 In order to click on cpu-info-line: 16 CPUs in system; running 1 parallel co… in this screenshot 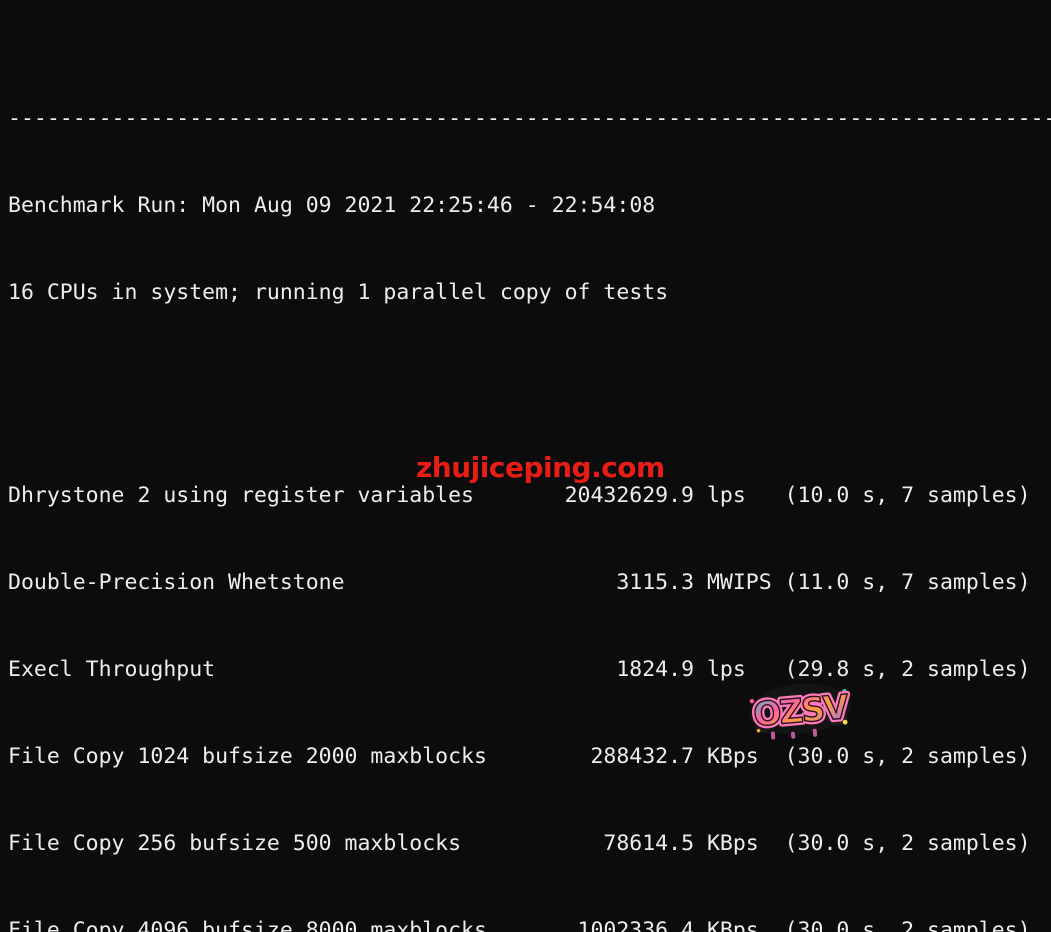, I will do `click(338, 292)`.